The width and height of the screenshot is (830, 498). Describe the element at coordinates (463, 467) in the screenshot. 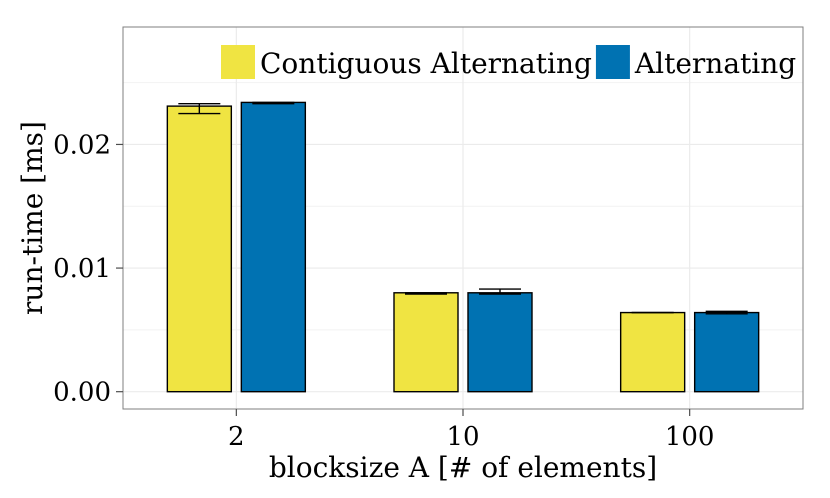

I see `x-axis-label: blocksize A [# of elements]` at that location.